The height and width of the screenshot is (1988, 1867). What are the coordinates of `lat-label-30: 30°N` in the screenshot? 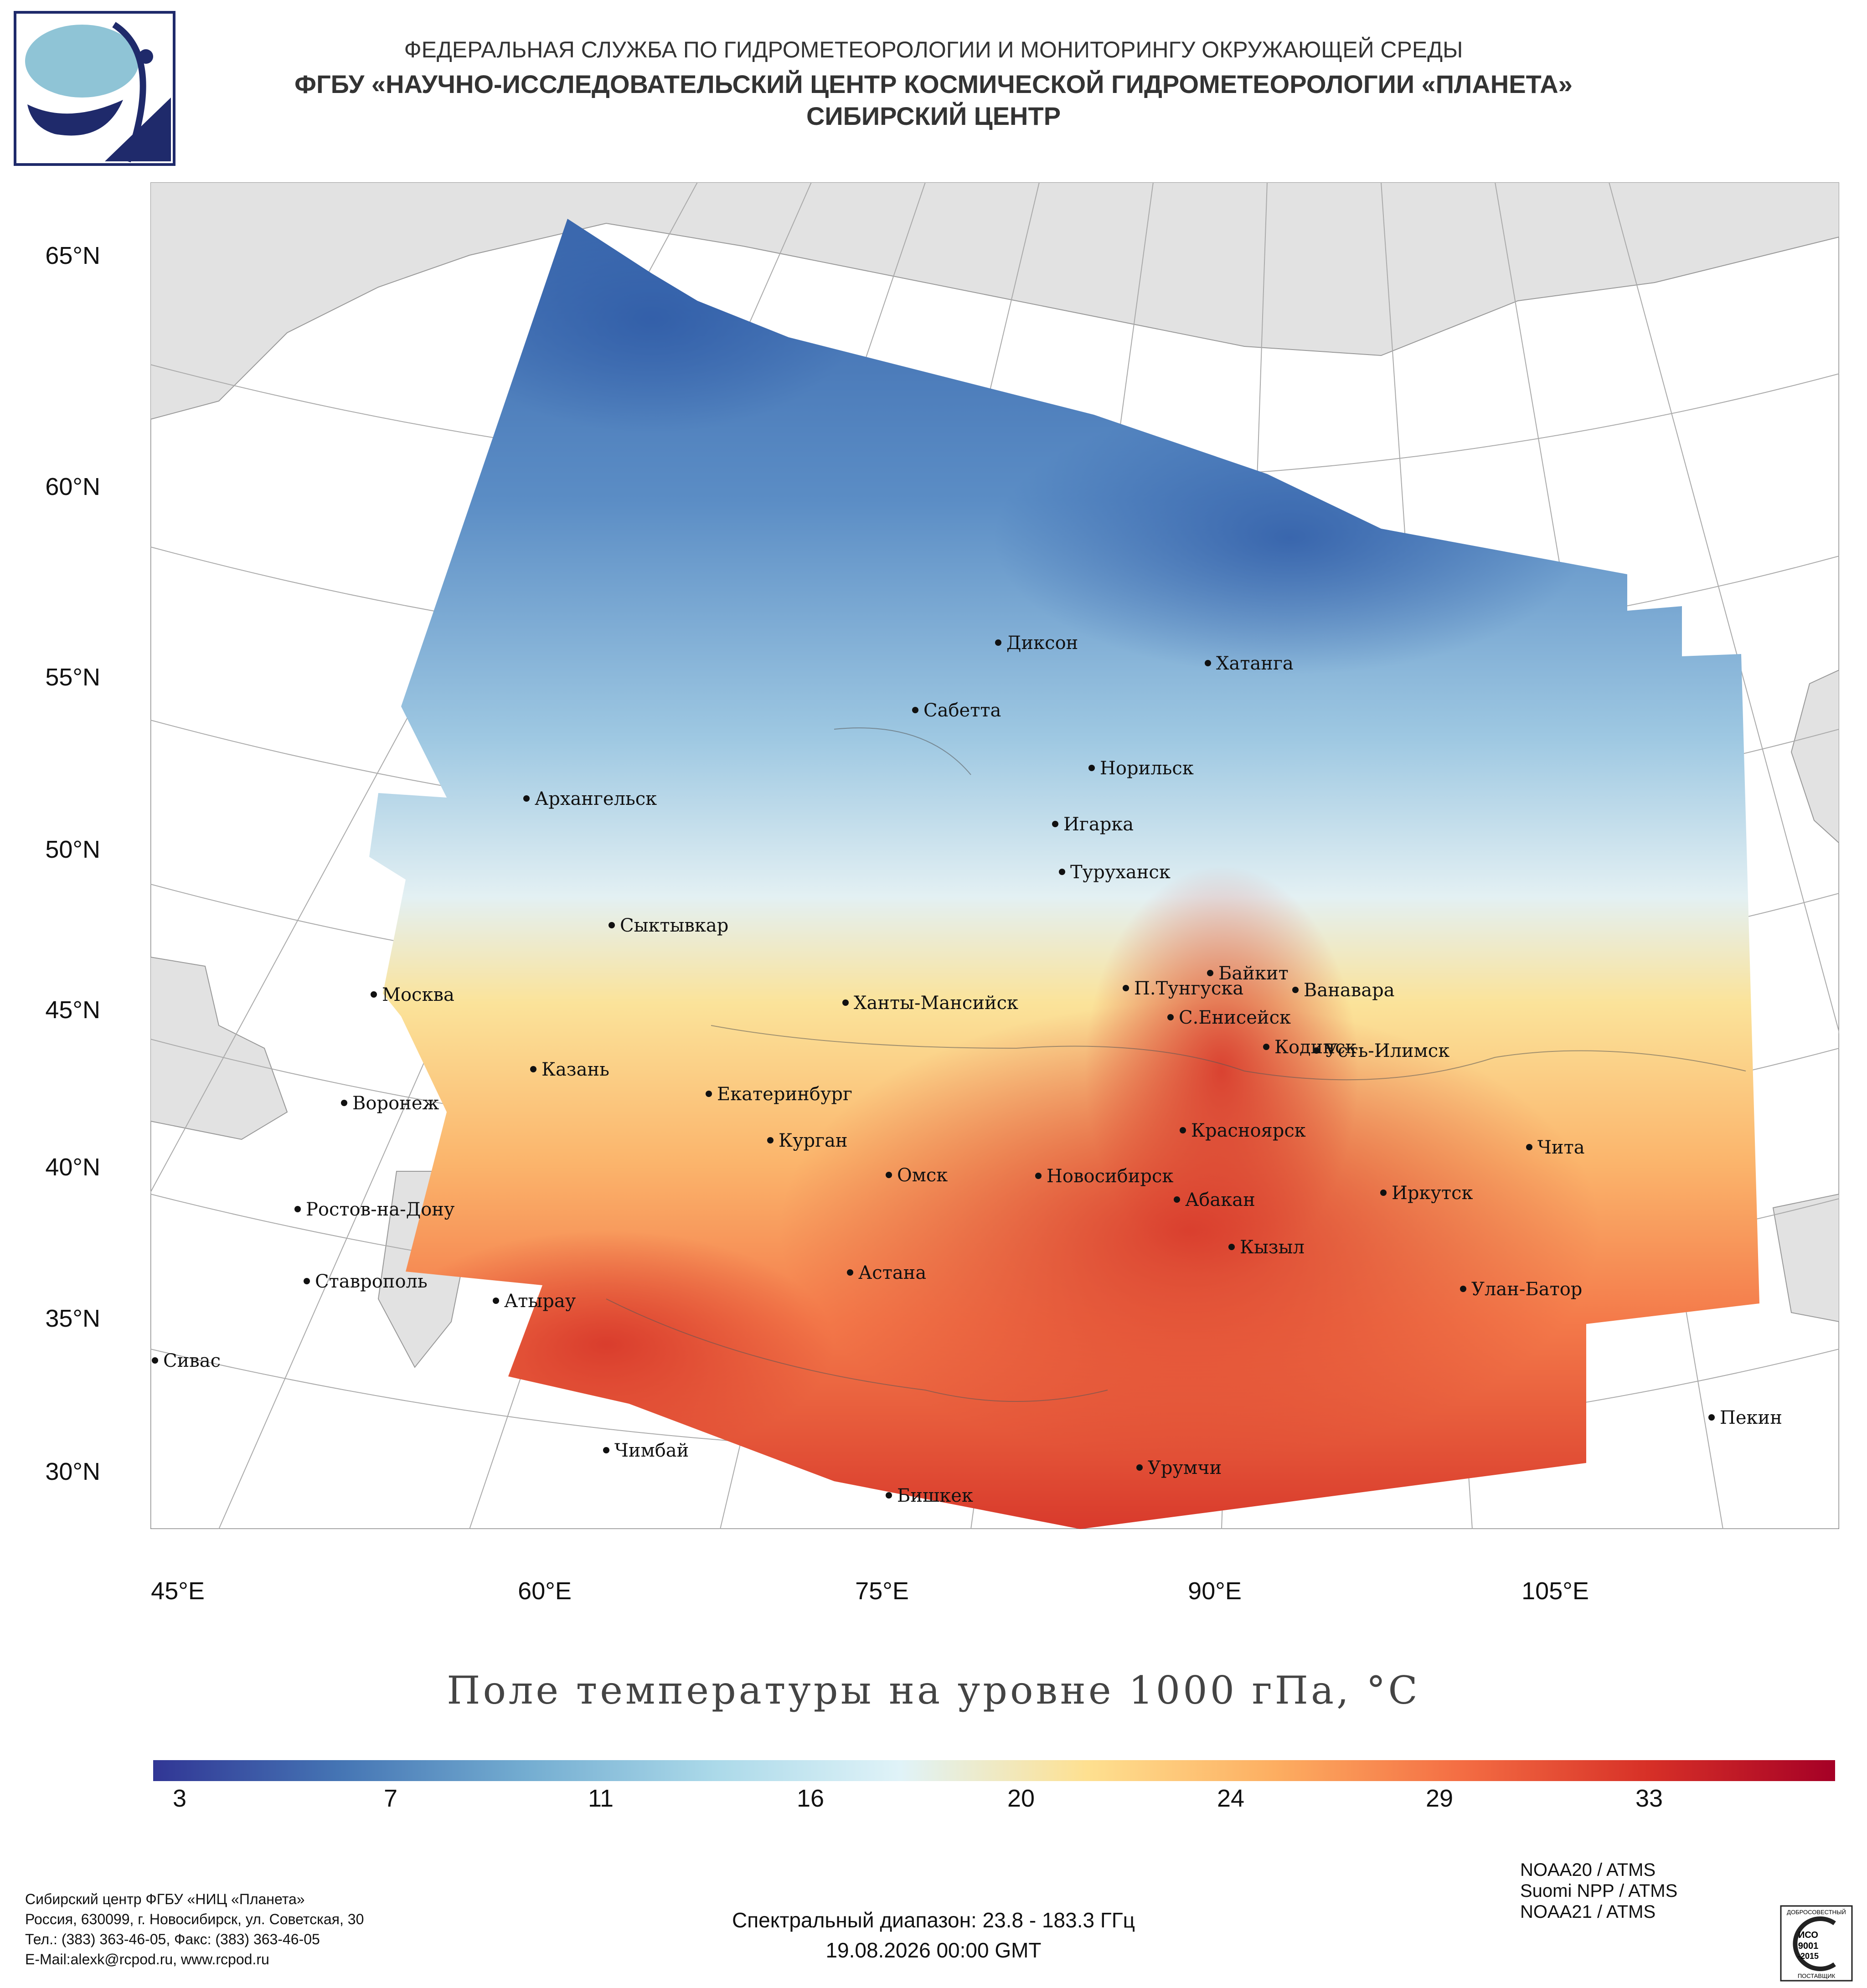 It's located at (72, 1472).